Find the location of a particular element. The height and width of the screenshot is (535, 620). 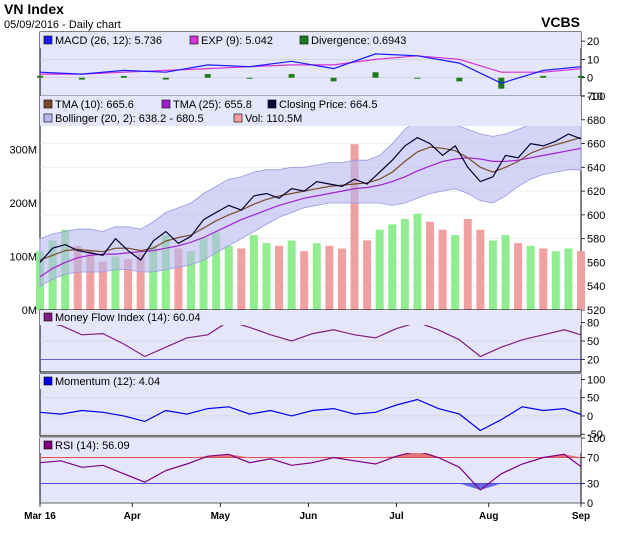

time-tick-label: Apr is located at coordinates (132, 516).